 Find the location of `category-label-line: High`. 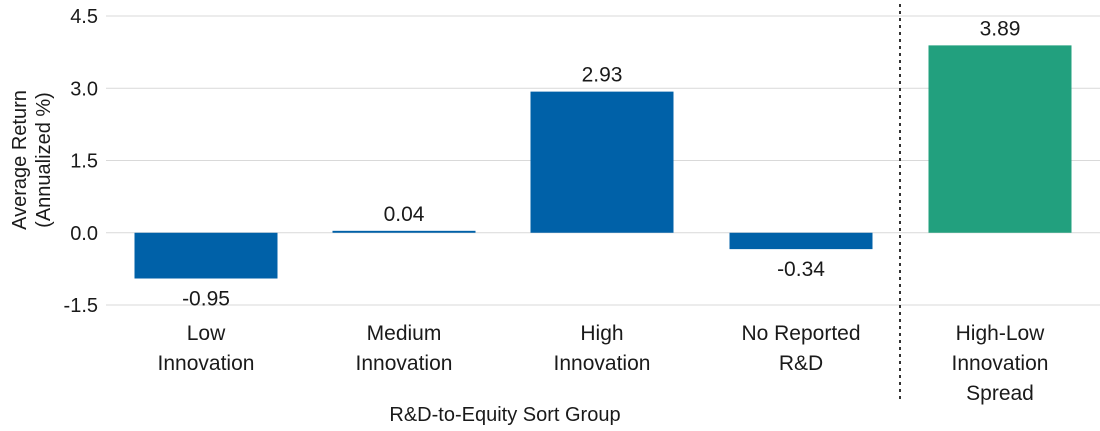

category-label-line: High is located at coordinates (601, 333).